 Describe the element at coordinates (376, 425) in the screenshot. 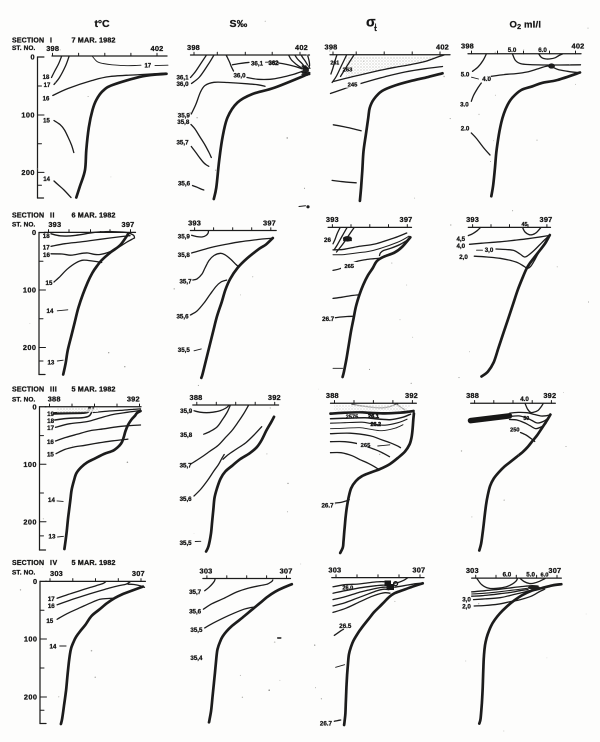

I see `svg-text: 26.2` at that location.